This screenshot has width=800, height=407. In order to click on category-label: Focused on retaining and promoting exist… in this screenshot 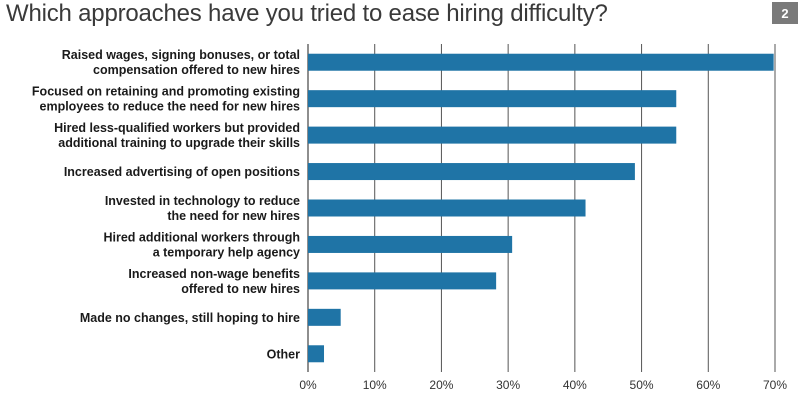, I will do `click(166, 99)`.